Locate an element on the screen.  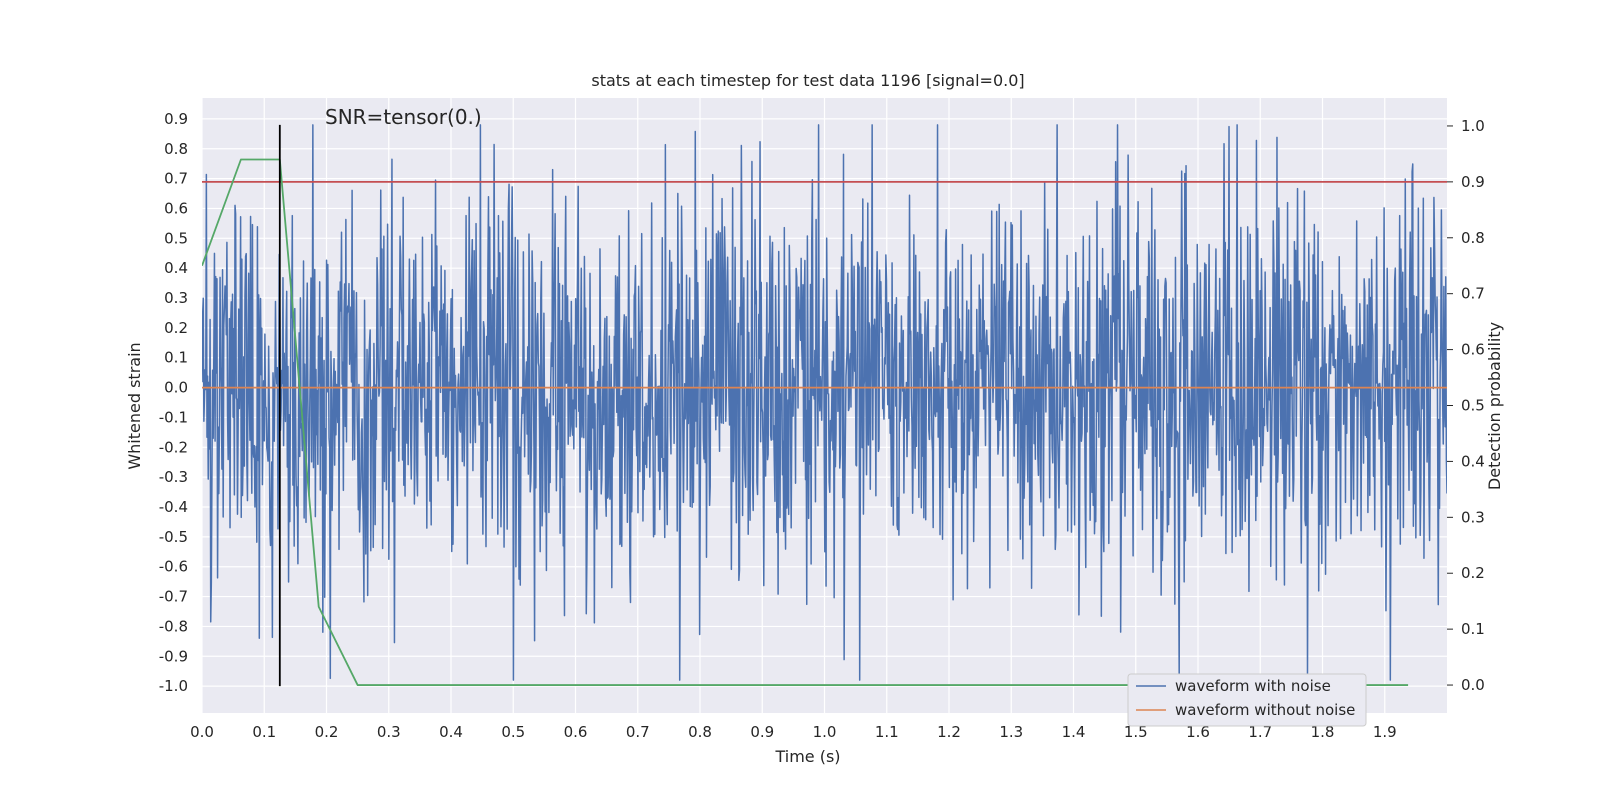
x-tick-label: 0.2 is located at coordinates (327, 732).